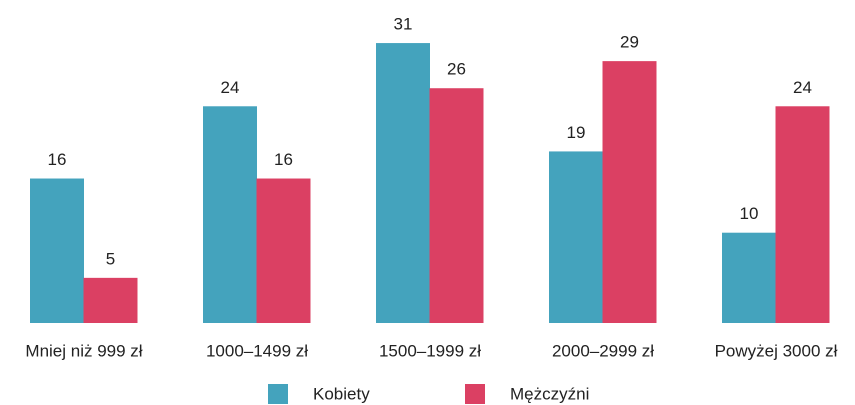 The height and width of the screenshot is (405, 855). I want to click on data-label: 29, so click(629, 42).